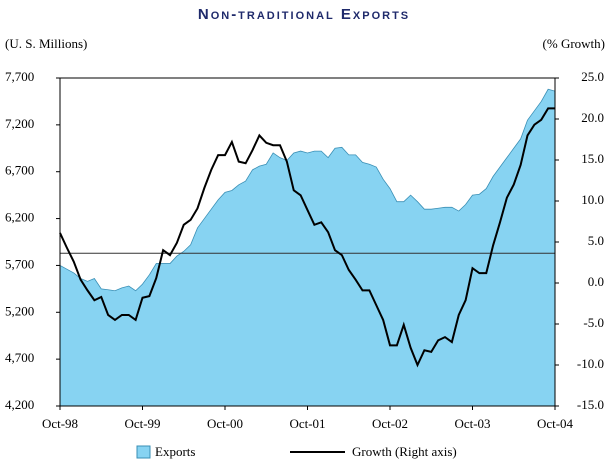 This screenshot has height=465, width=608. Describe the element at coordinates (592, 117) in the screenshot. I see `y2-tick-label: 20.0` at that location.